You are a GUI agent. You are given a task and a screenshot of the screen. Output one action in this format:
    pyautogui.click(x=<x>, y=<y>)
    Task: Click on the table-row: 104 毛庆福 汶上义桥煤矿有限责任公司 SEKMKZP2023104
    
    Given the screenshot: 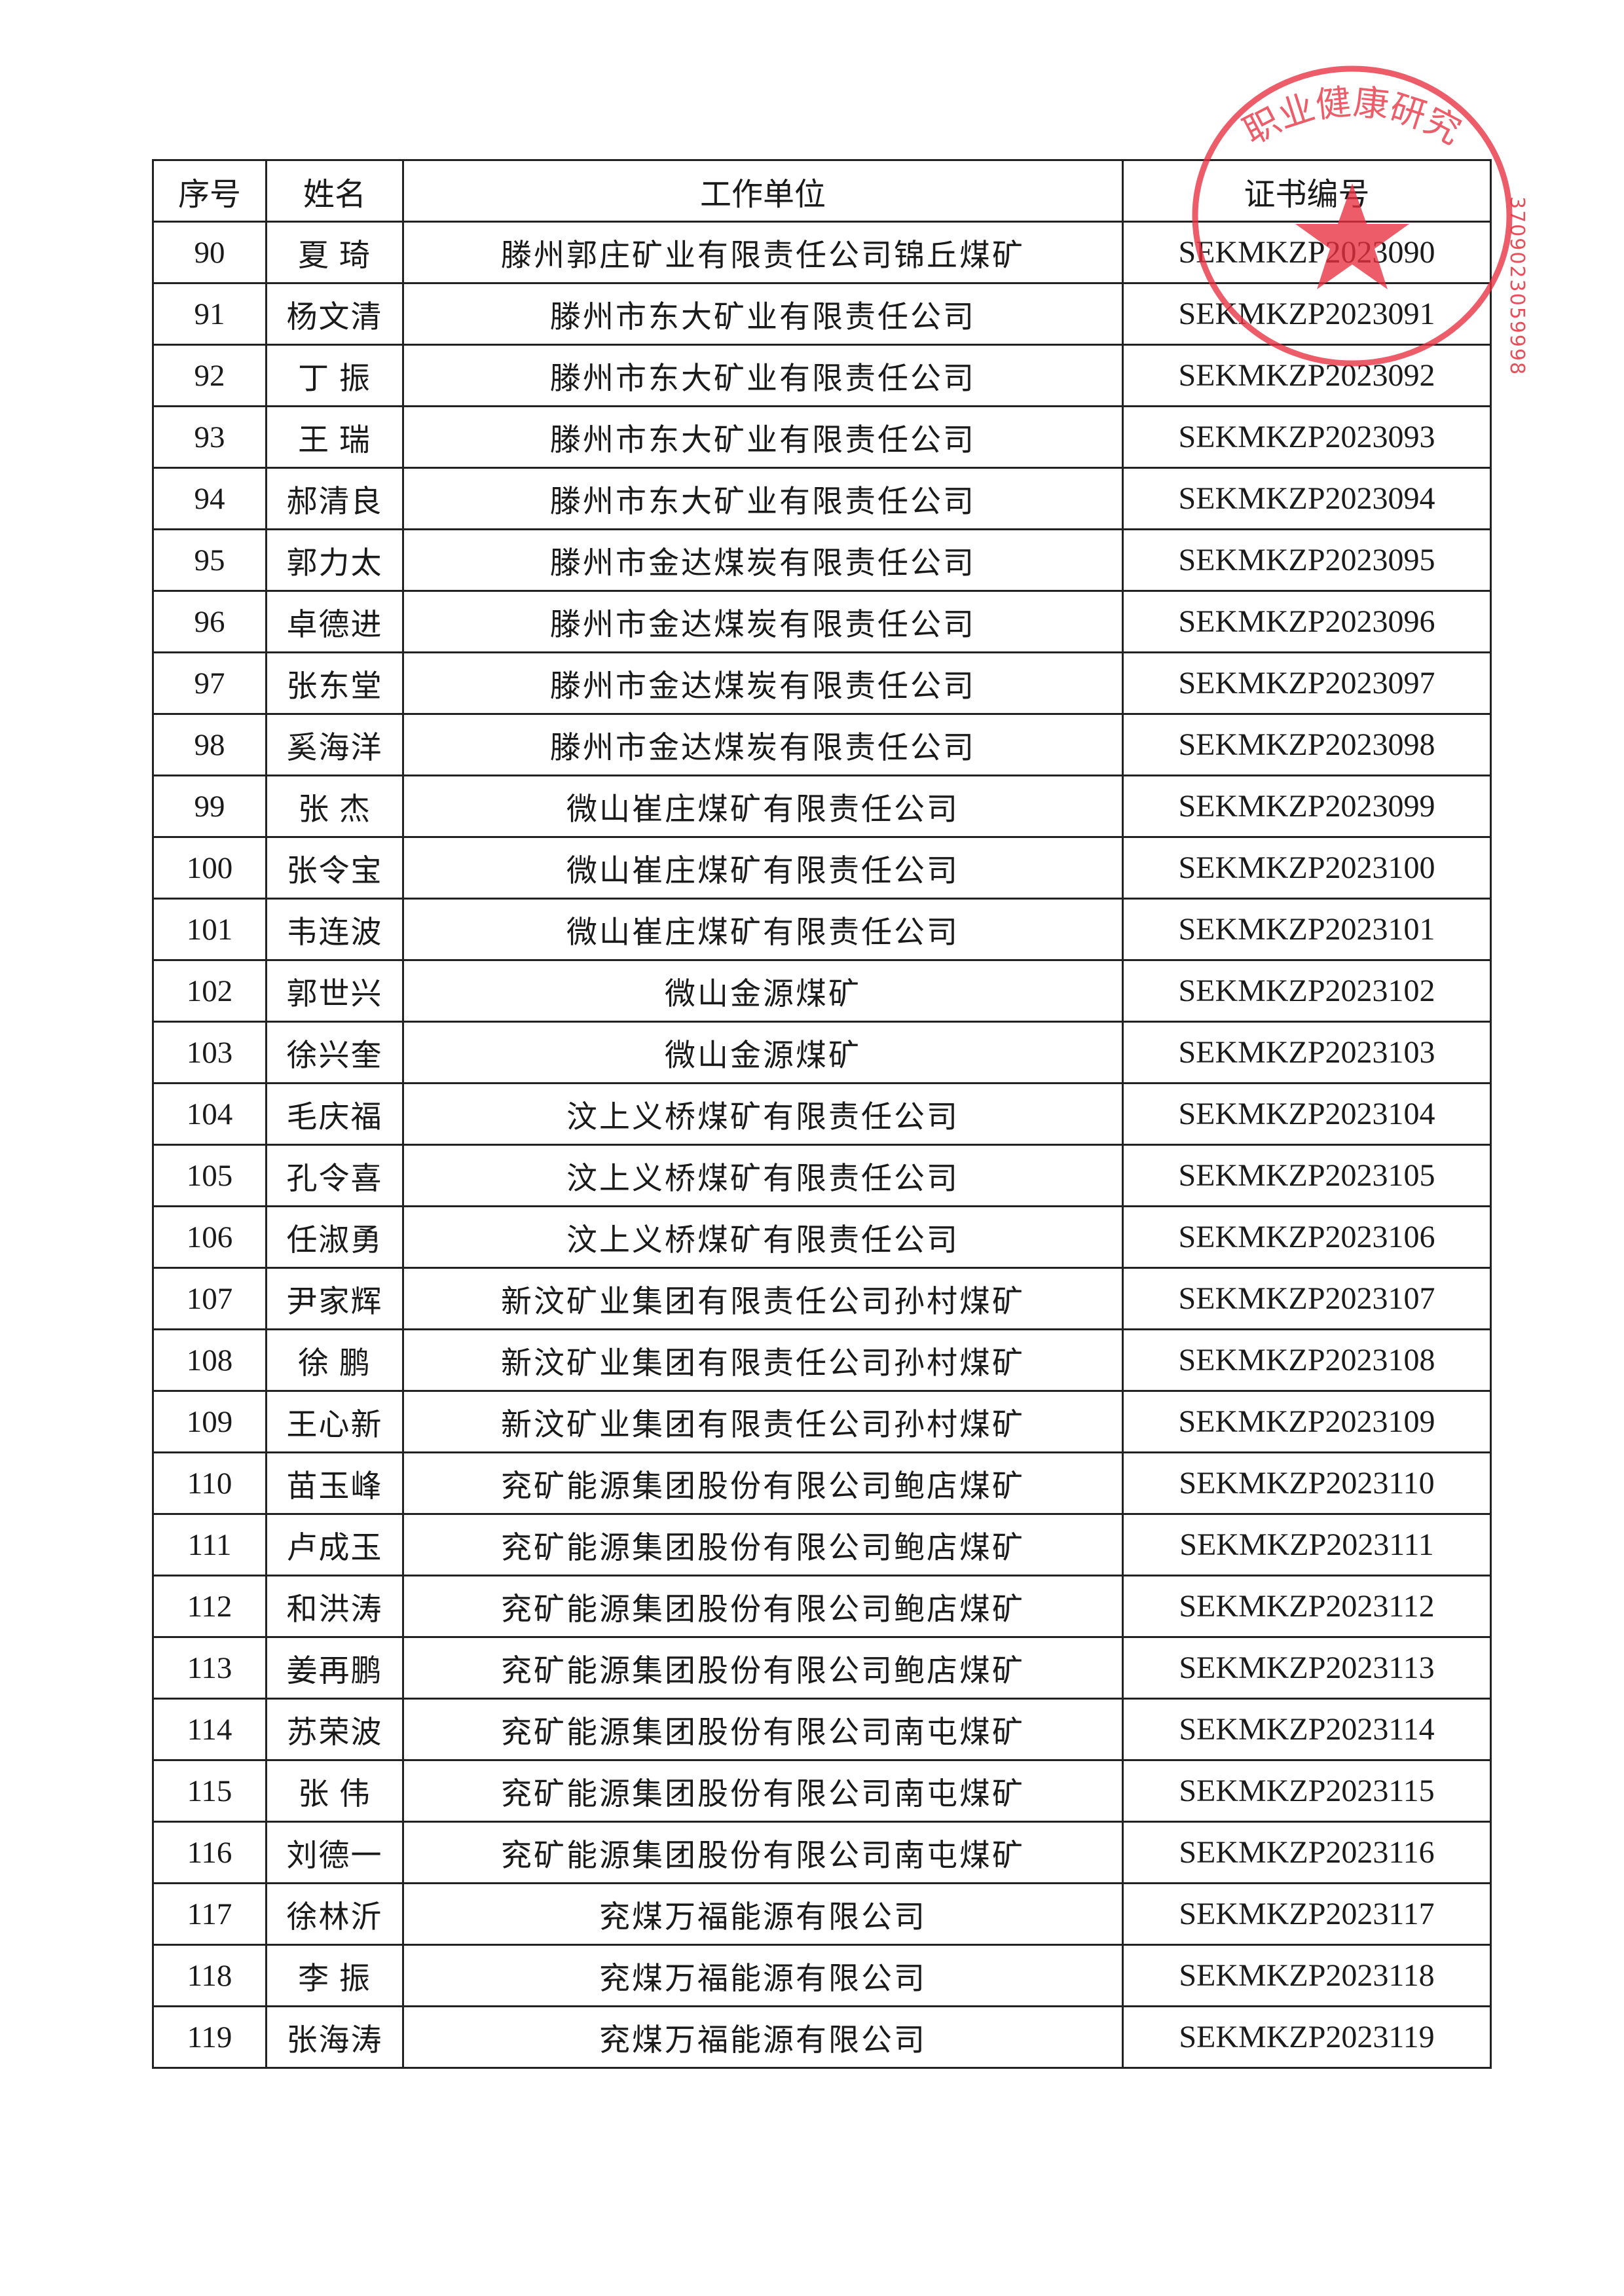 What is the action you would take?
    pyautogui.click(x=822, y=1114)
    